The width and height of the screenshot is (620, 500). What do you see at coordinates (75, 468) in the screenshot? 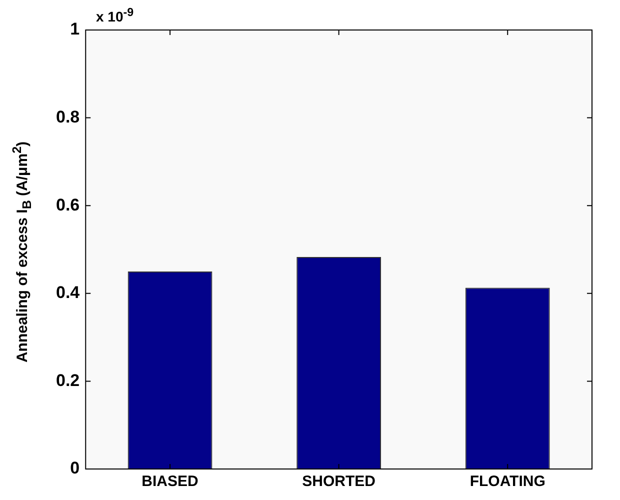
I see `y-tick-label: 0` at bounding box center [75, 468].